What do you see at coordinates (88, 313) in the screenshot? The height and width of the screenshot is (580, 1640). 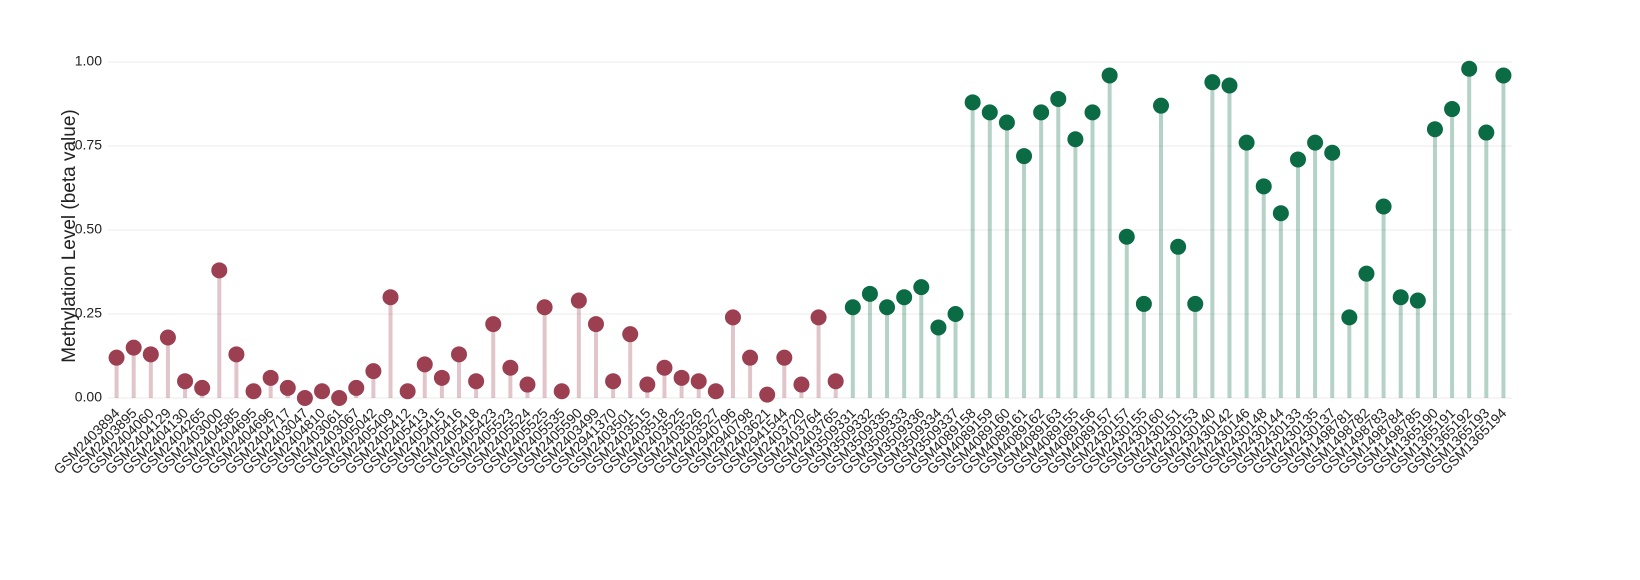 I see `y-tick-label: 0.25` at bounding box center [88, 313].